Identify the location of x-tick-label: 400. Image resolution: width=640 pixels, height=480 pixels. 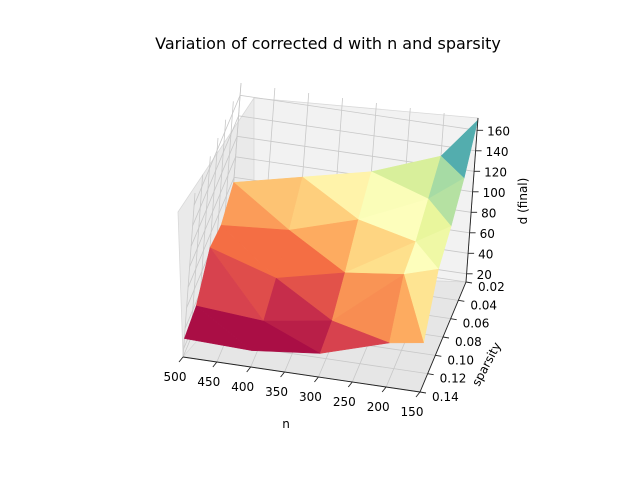
(242, 387).